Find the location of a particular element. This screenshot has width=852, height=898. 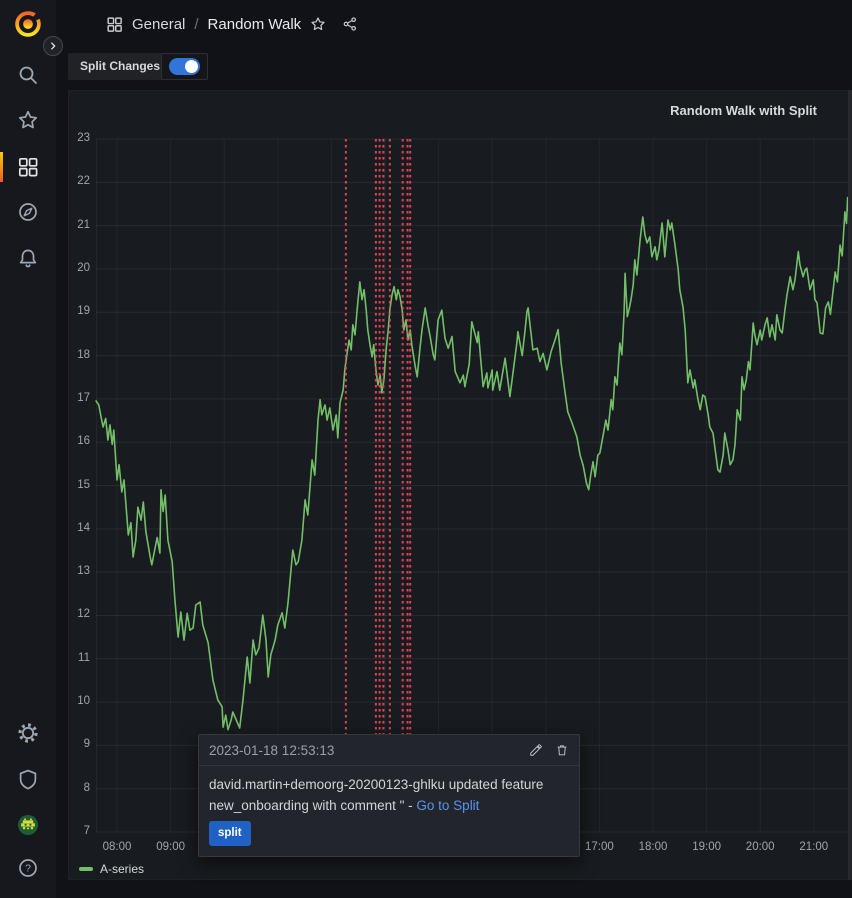

x-axis-tick-label: 21:00 is located at coordinates (814, 847).